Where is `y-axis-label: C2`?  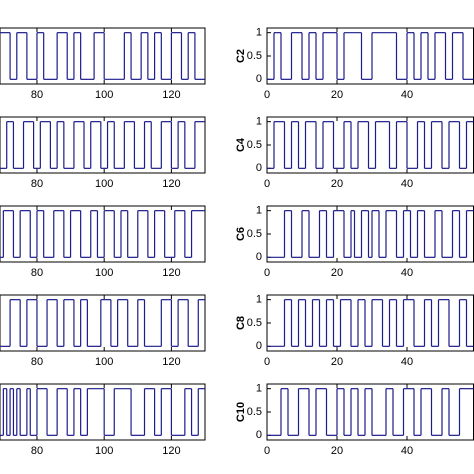 y-axis-label: C2 is located at coordinates (241, 56).